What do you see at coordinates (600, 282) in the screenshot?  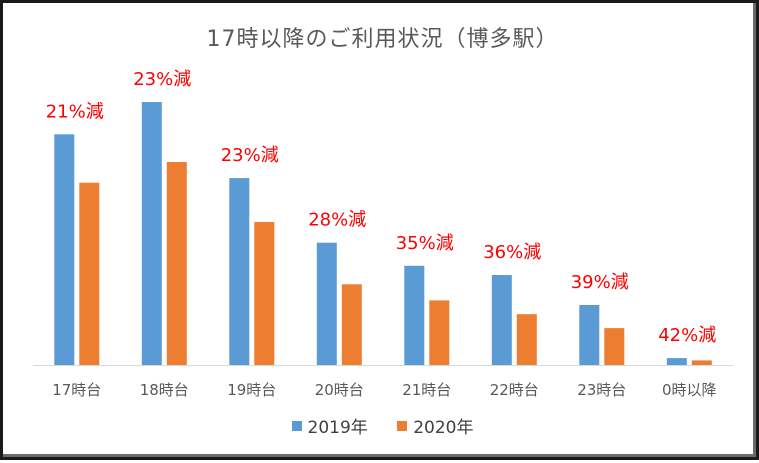 I see `reduction-label-6: 39%減` at bounding box center [600, 282].